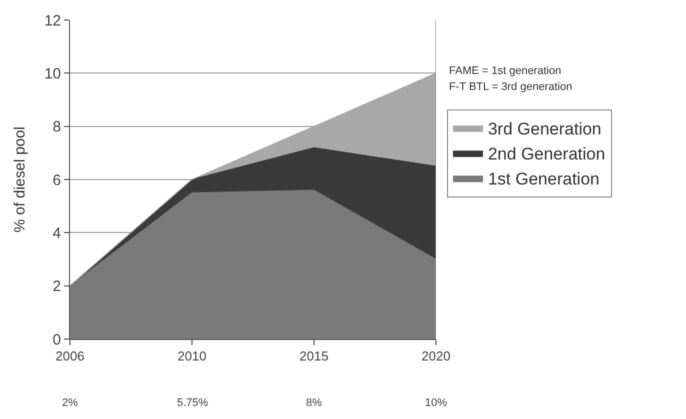  Describe the element at coordinates (547, 154) in the screenshot. I see `legend-label: 2nd Generation` at that location.